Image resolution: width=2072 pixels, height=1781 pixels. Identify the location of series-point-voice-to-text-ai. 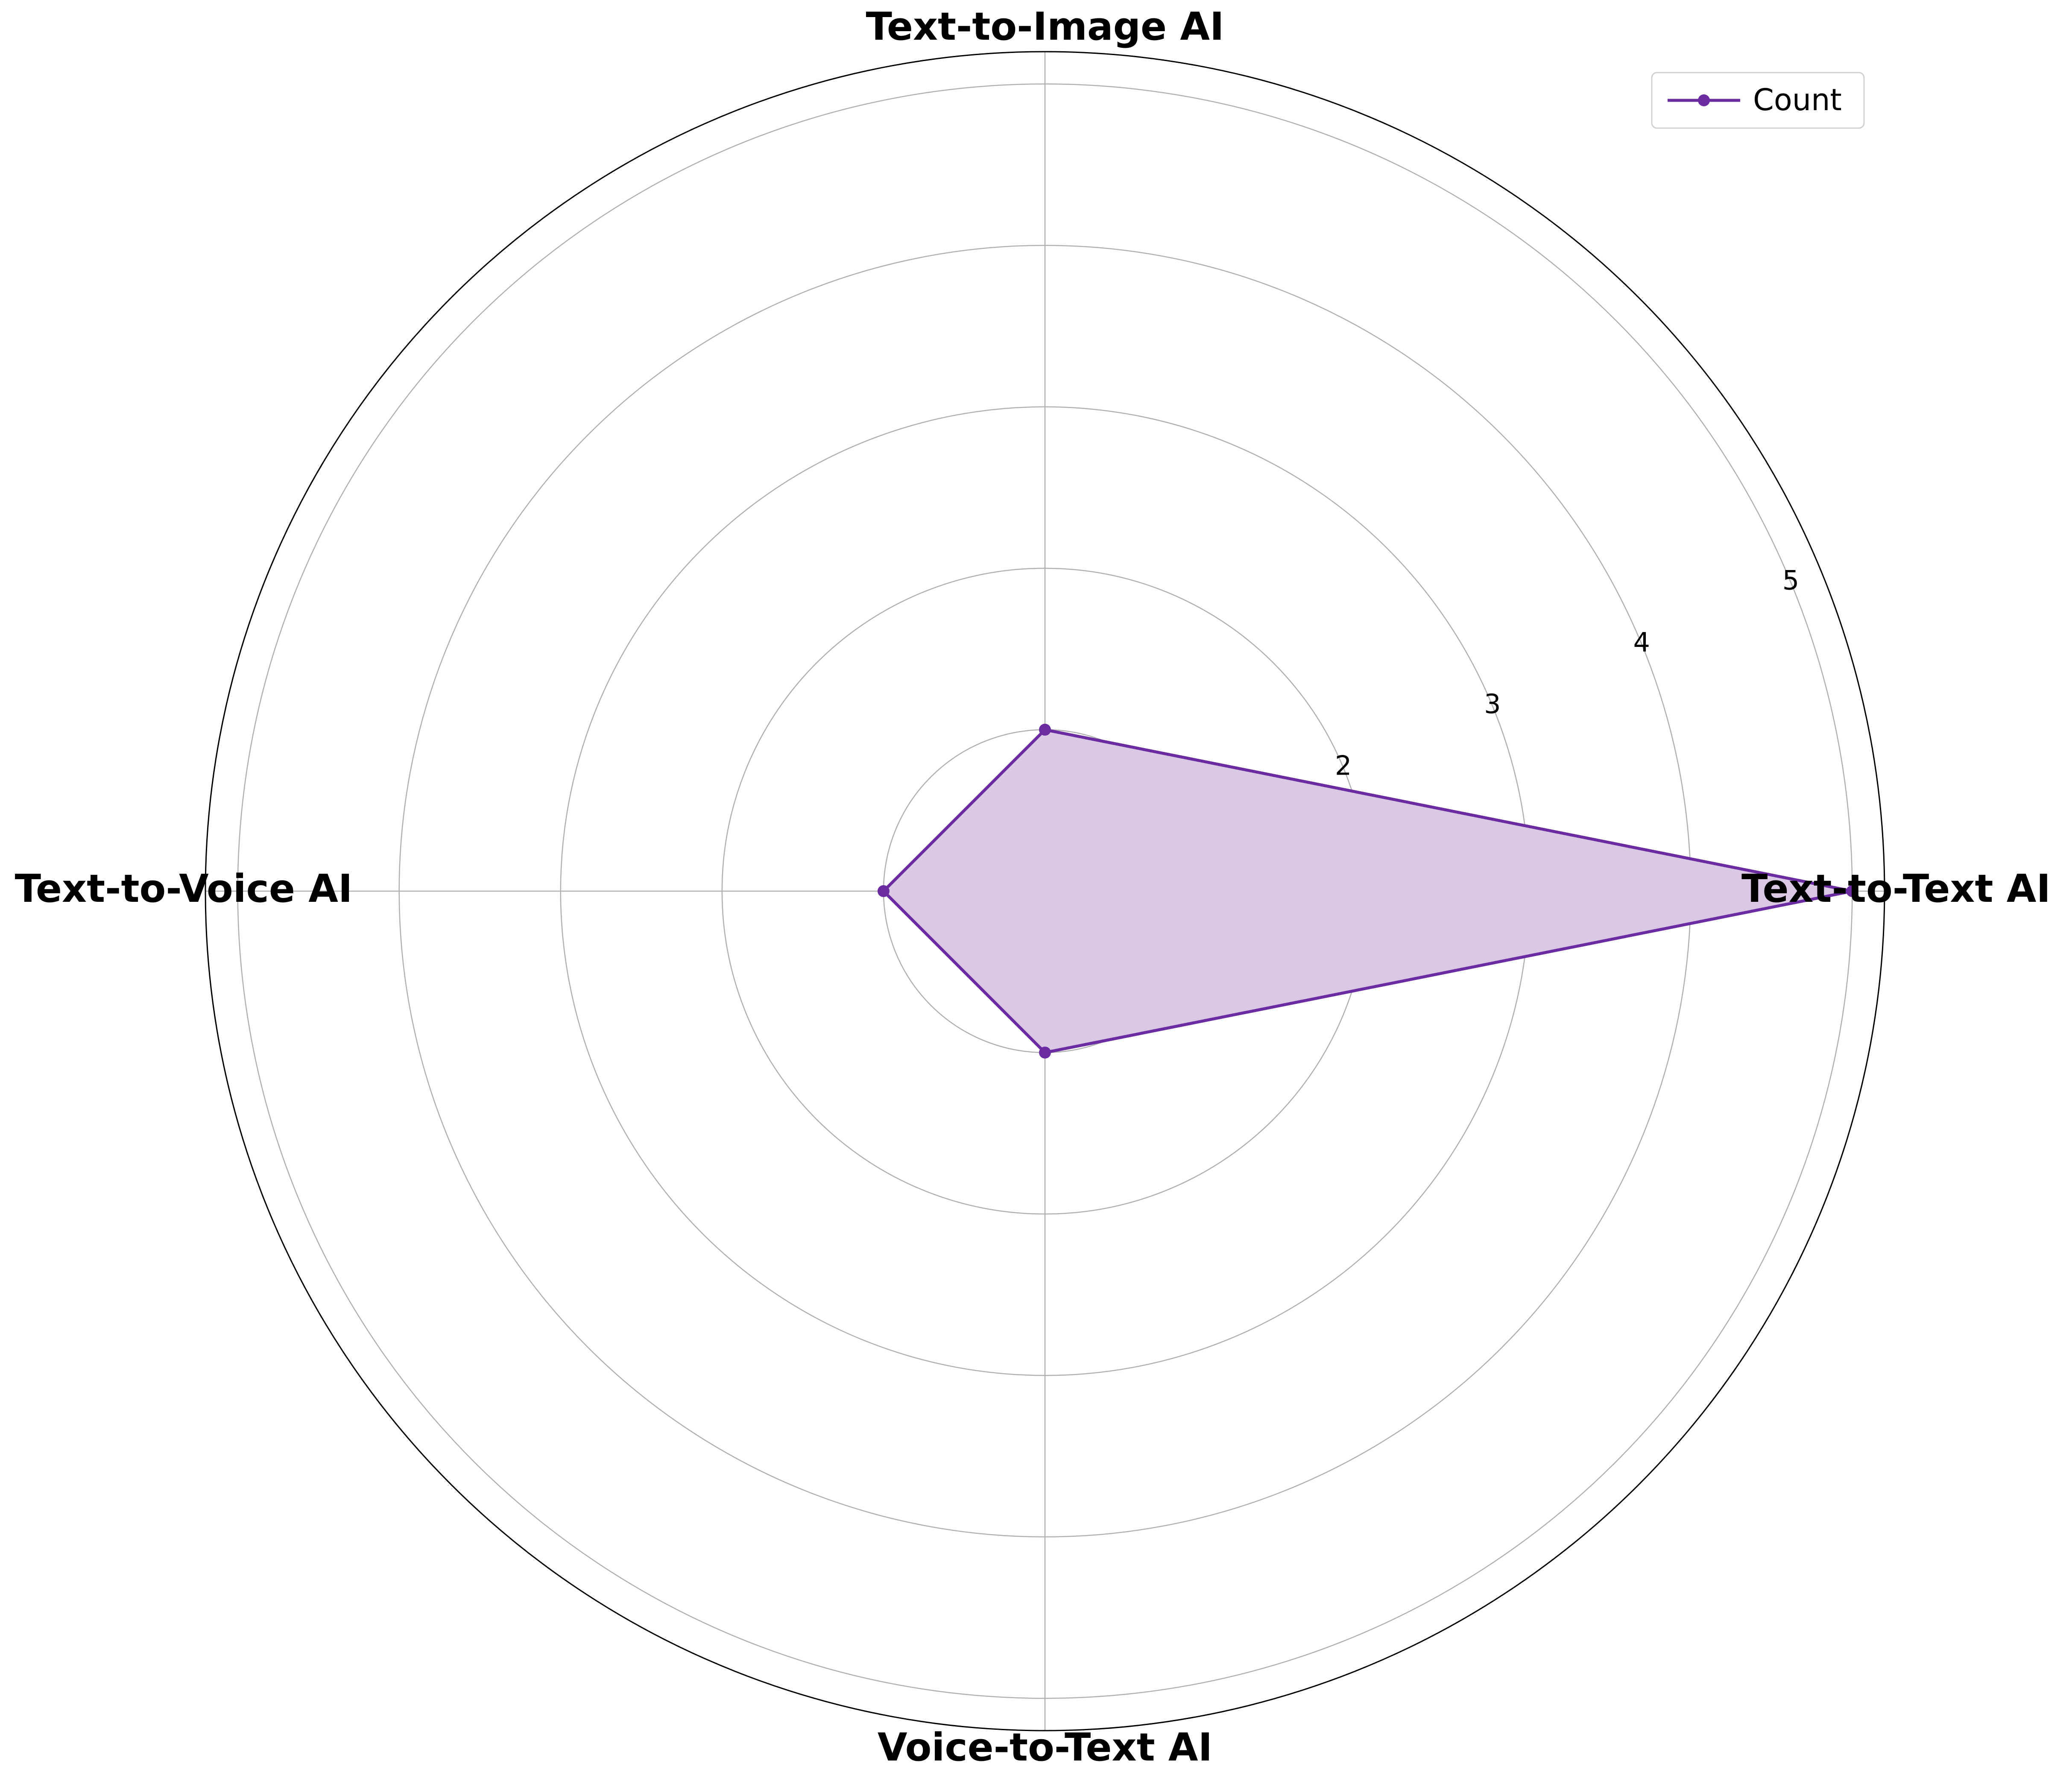
(1045, 1053).